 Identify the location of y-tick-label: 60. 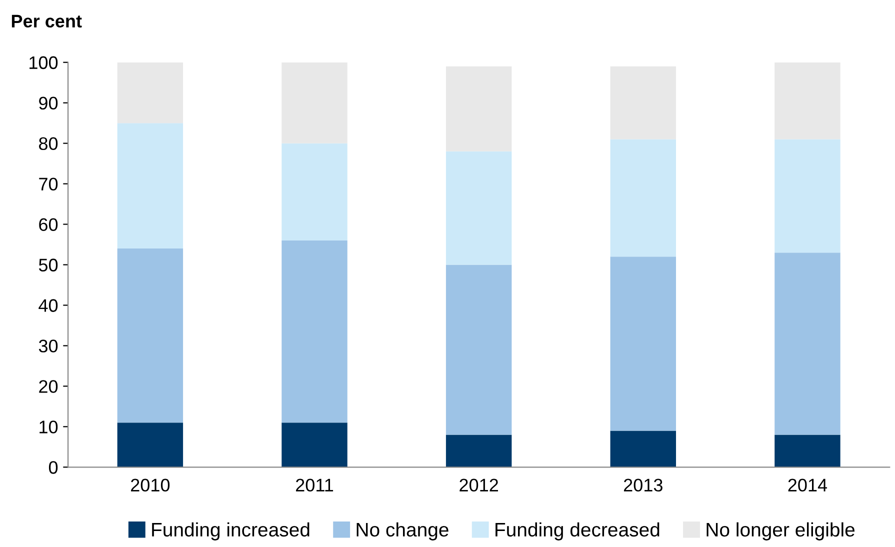
(48, 224).